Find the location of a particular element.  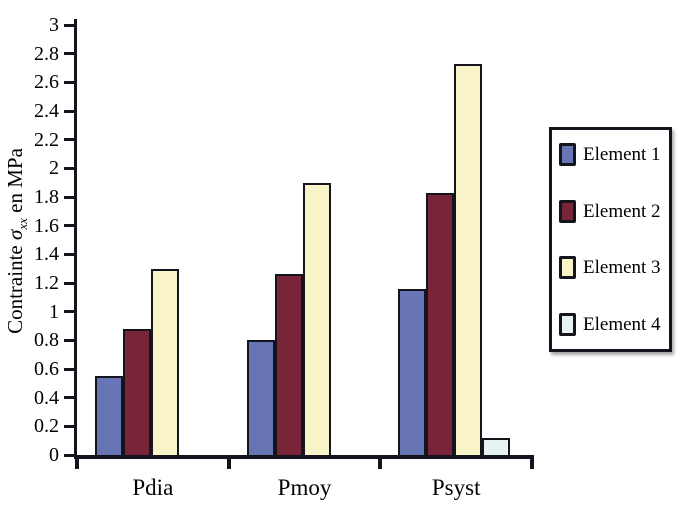

y-tick-label: 0.6 is located at coordinates (46, 369).